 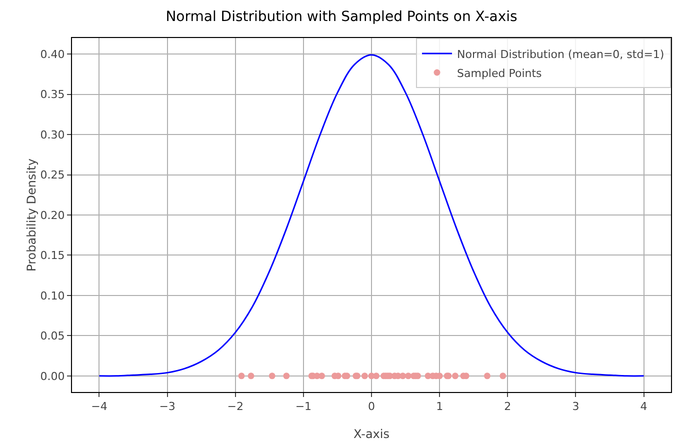 What do you see at coordinates (52, 295) in the screenshot?
I see `y-tick-label: 0.10` at bounding box center [52, 295].